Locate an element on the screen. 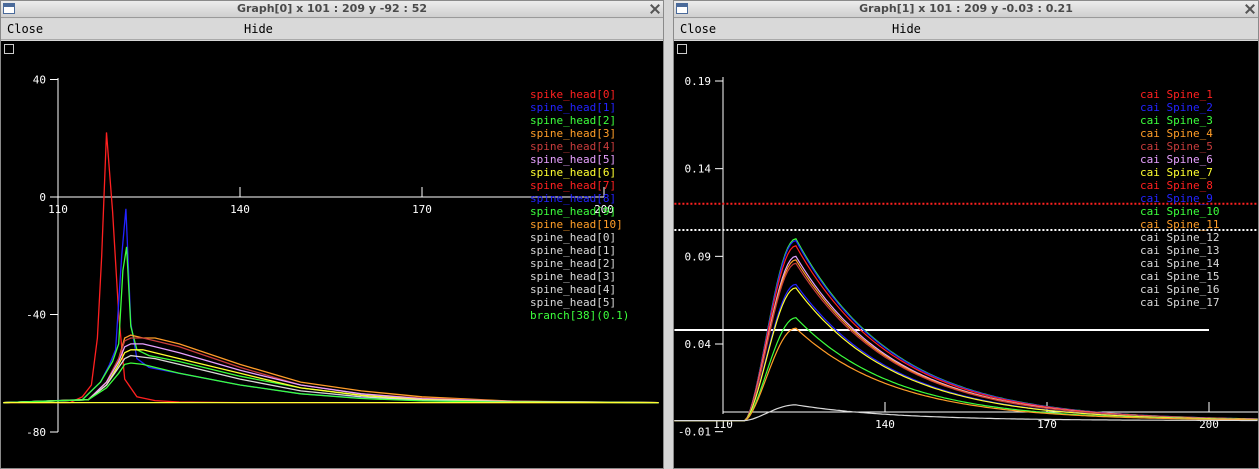  legend-entry: spine_head[0] is located at coordinates (573, 237).